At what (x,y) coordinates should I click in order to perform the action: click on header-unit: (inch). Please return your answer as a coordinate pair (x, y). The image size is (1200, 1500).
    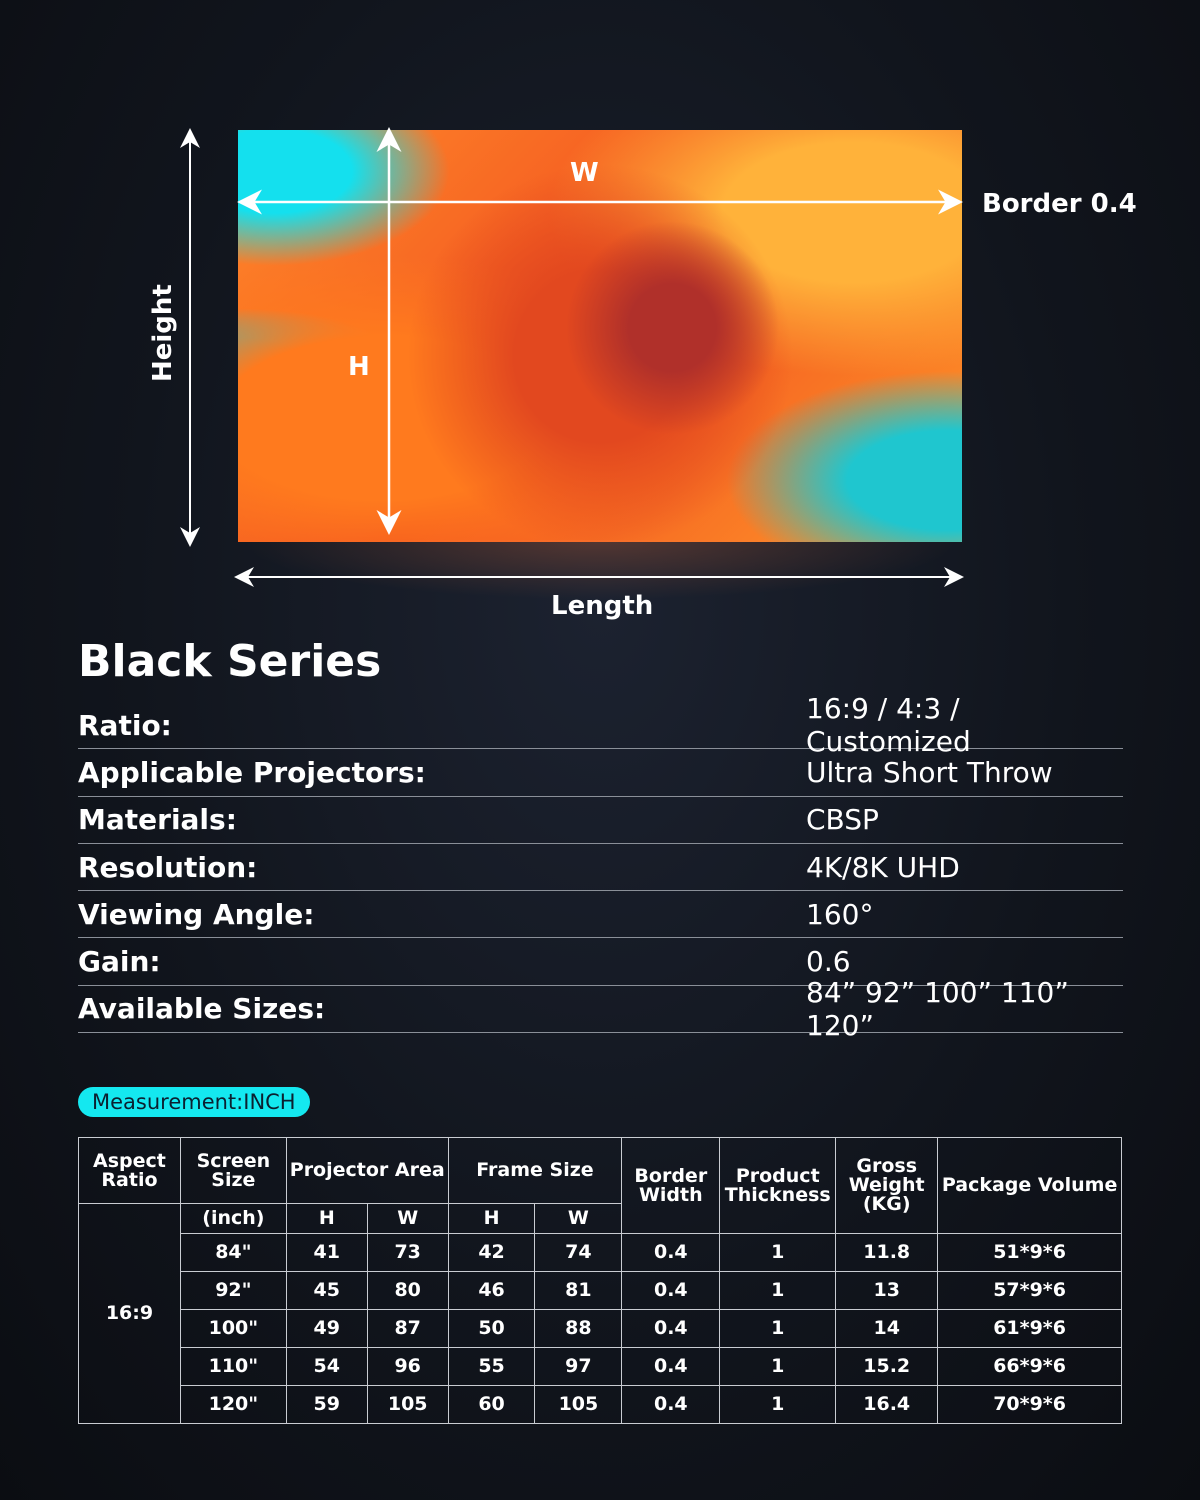
    Looking at the image, I should click on (233, 1218).